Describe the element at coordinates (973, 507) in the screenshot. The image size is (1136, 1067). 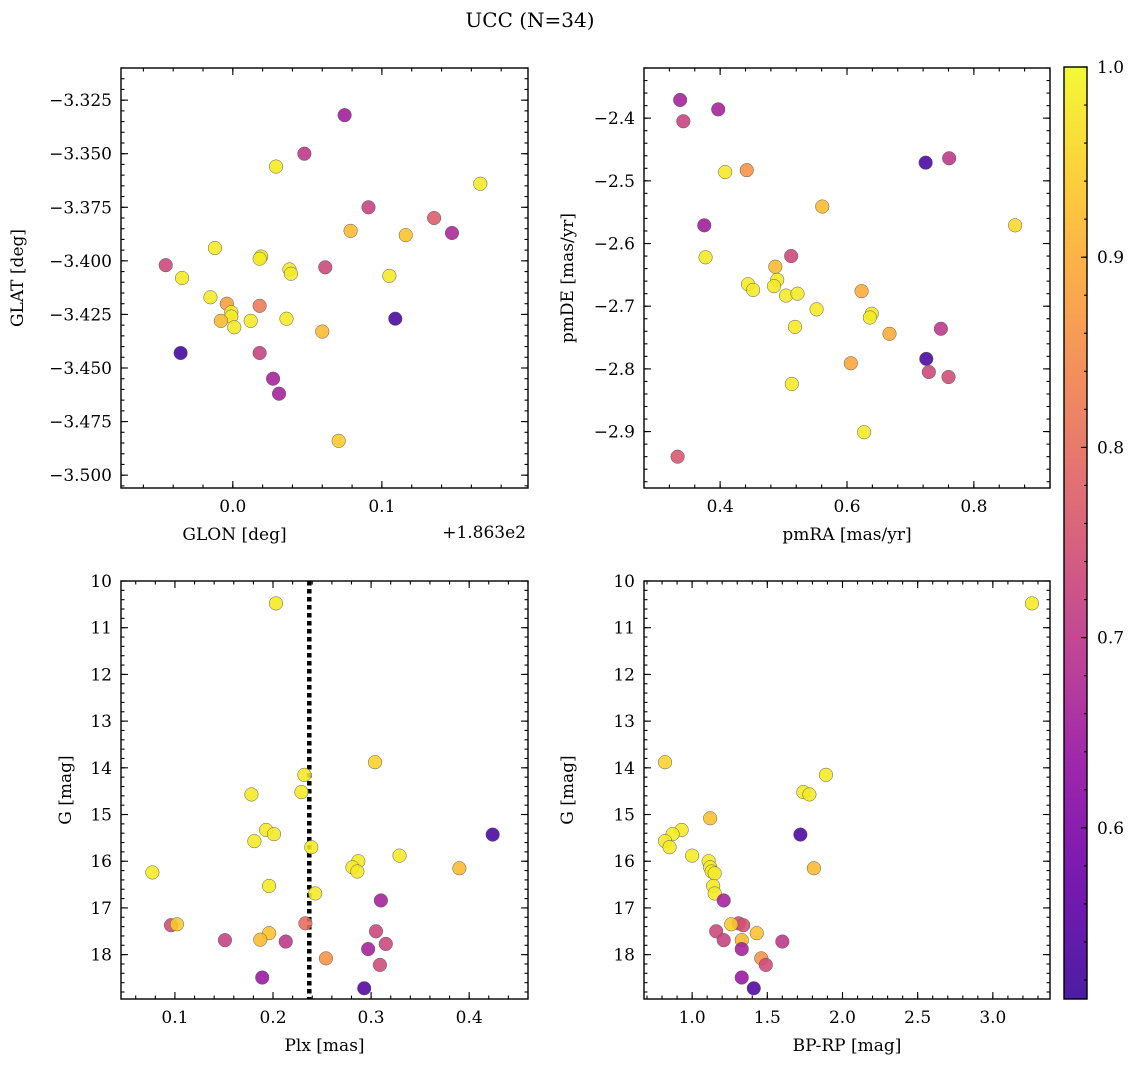
I see `x-tick-label: 0.8` at that location.